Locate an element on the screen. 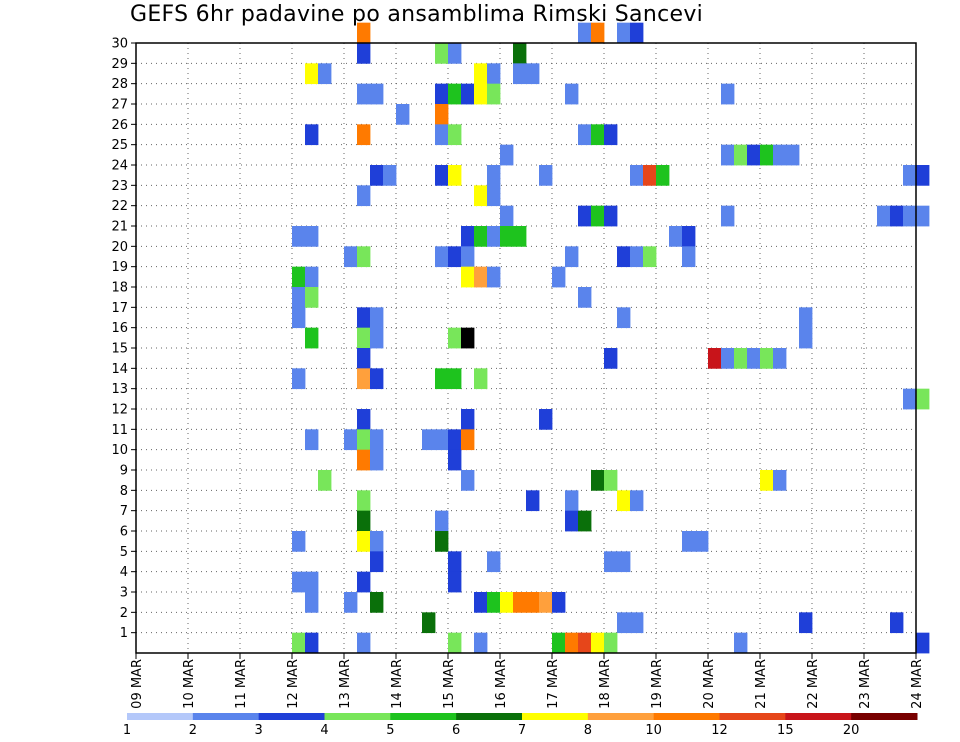  legend-label: 6 is located at coordinates (456, 730).